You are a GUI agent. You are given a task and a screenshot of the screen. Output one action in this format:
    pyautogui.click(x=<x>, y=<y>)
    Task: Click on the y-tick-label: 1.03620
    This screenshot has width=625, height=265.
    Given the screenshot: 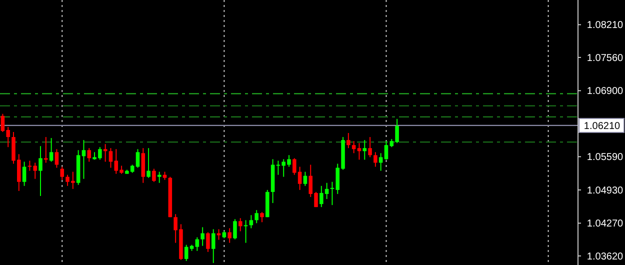 What is the action you would take?
    pyautogui.click(x=605, y=256)
    